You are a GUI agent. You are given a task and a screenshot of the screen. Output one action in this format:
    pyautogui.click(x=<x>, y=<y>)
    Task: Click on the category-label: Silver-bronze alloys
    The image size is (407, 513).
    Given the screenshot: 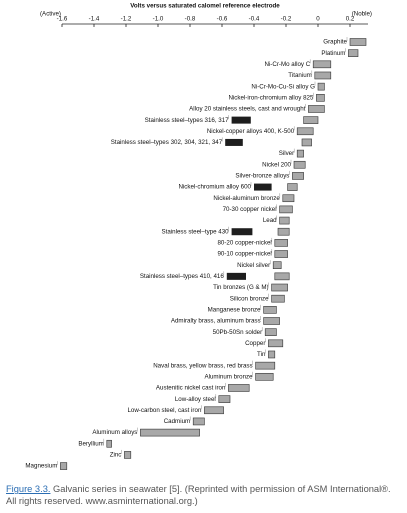 What is the action you would take?
    pyautogui.click(x=262, y=176)
    